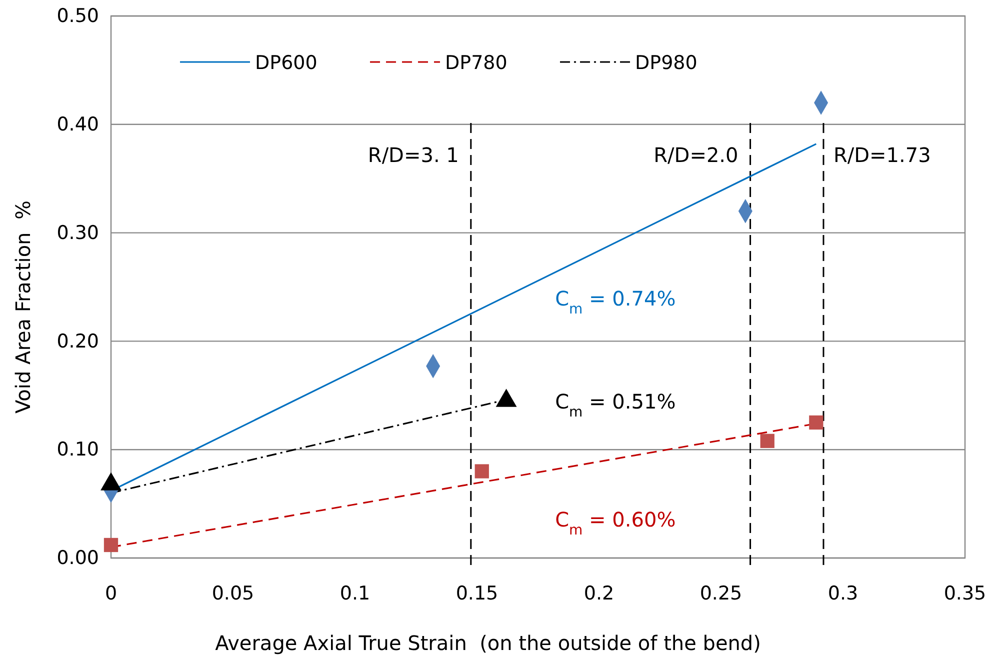 The image size is (1000, 660). What do you see at coordinates (477, 593) in the screenshot?
I see `x-tick-label: 0.15` at bounding box center [477, 593].